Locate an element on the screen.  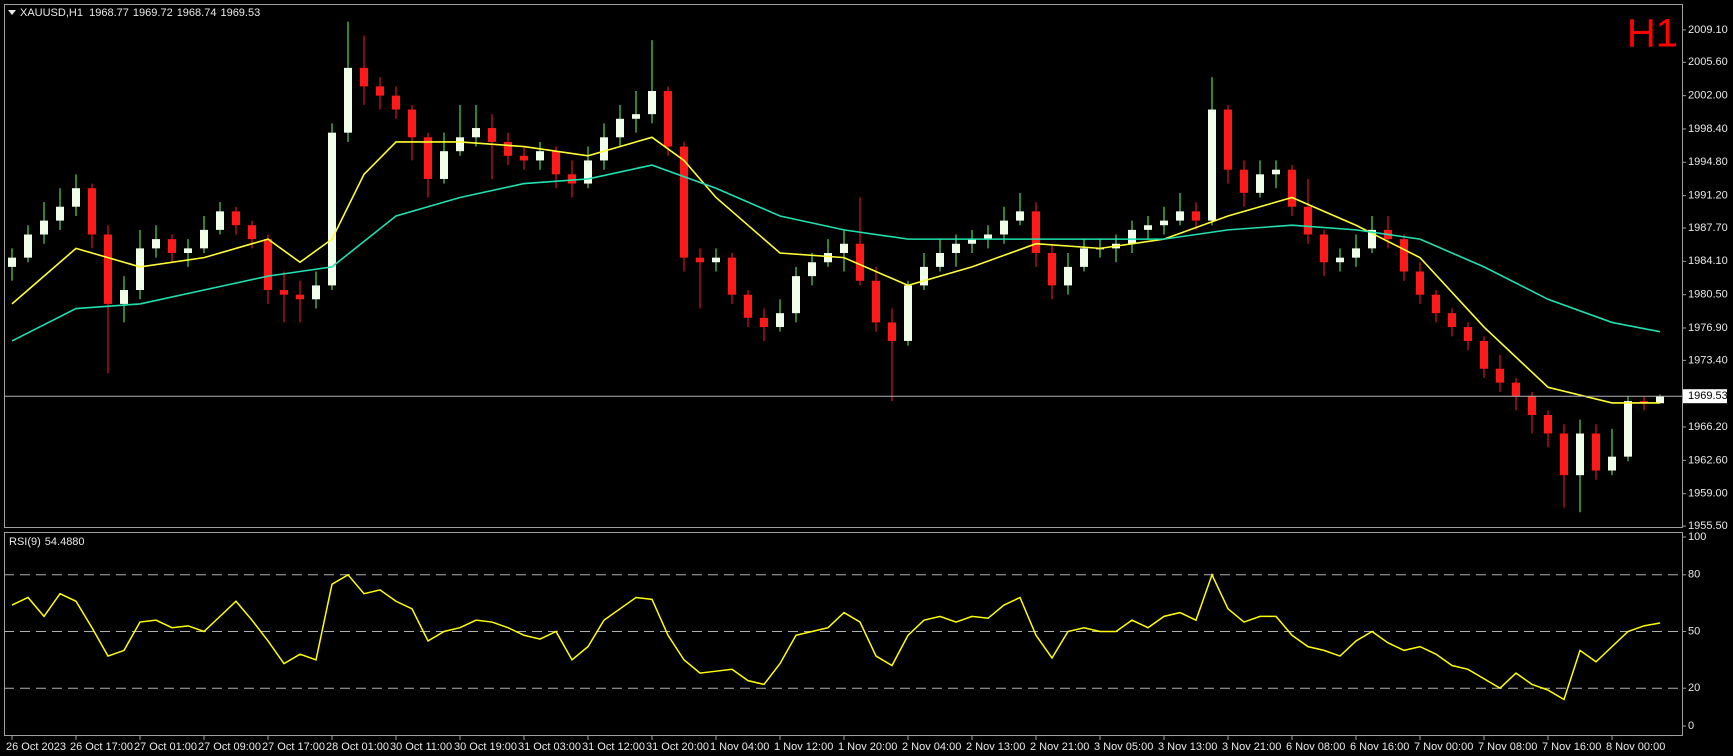
y-tick-label: 1962.60 is located at coordinates (1708, 460).